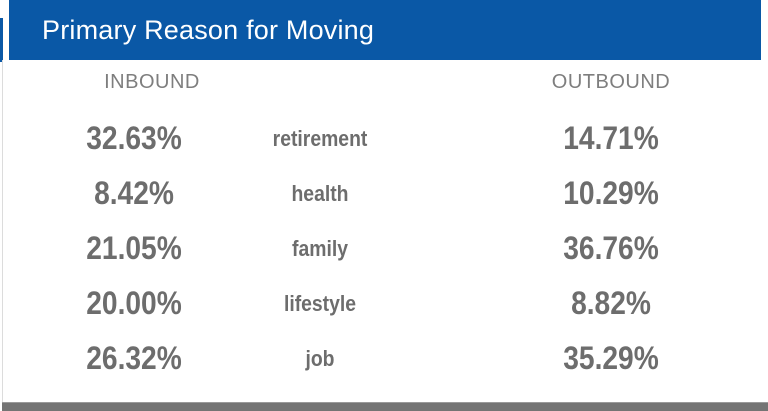 The image size is (768, 411). Describe the element at coordinates (385, 30) in the screenshot. I see `widget-header: Primary Reason for Moving` at that location.